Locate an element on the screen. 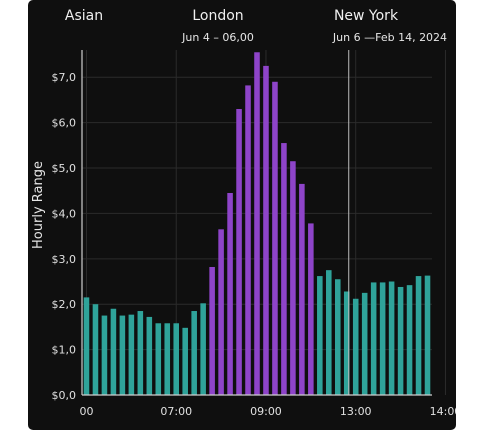 The width and height of the screenshot is (480, 430). y-tick-label: $3,0 is located at coordinates (64, 259).